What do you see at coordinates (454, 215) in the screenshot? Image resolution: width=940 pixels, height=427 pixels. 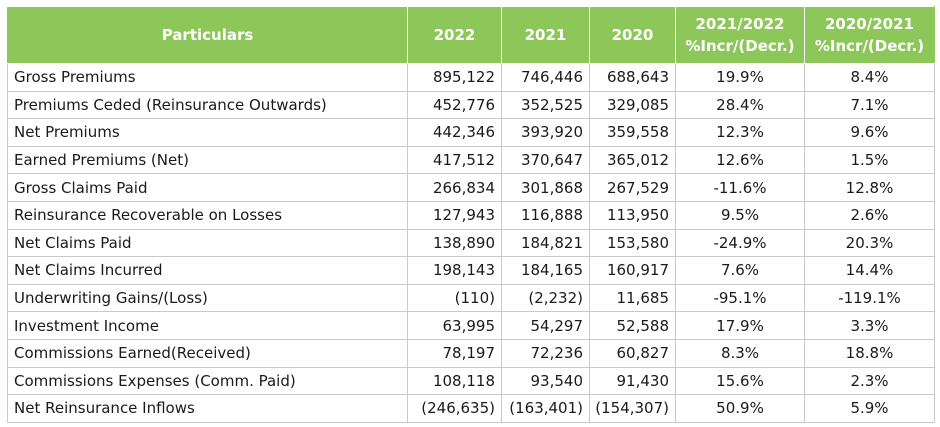 I see `cell-2022: 127,943` at bounding box center [454, 215].